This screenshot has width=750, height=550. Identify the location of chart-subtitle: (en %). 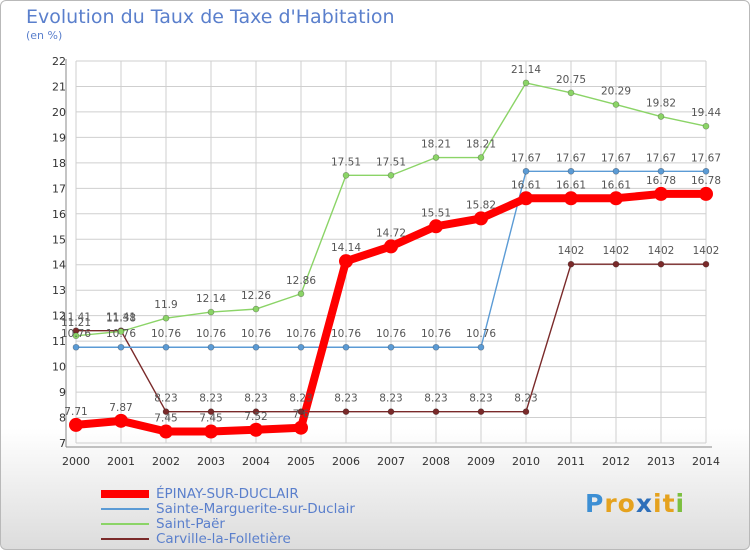
(44, 35).